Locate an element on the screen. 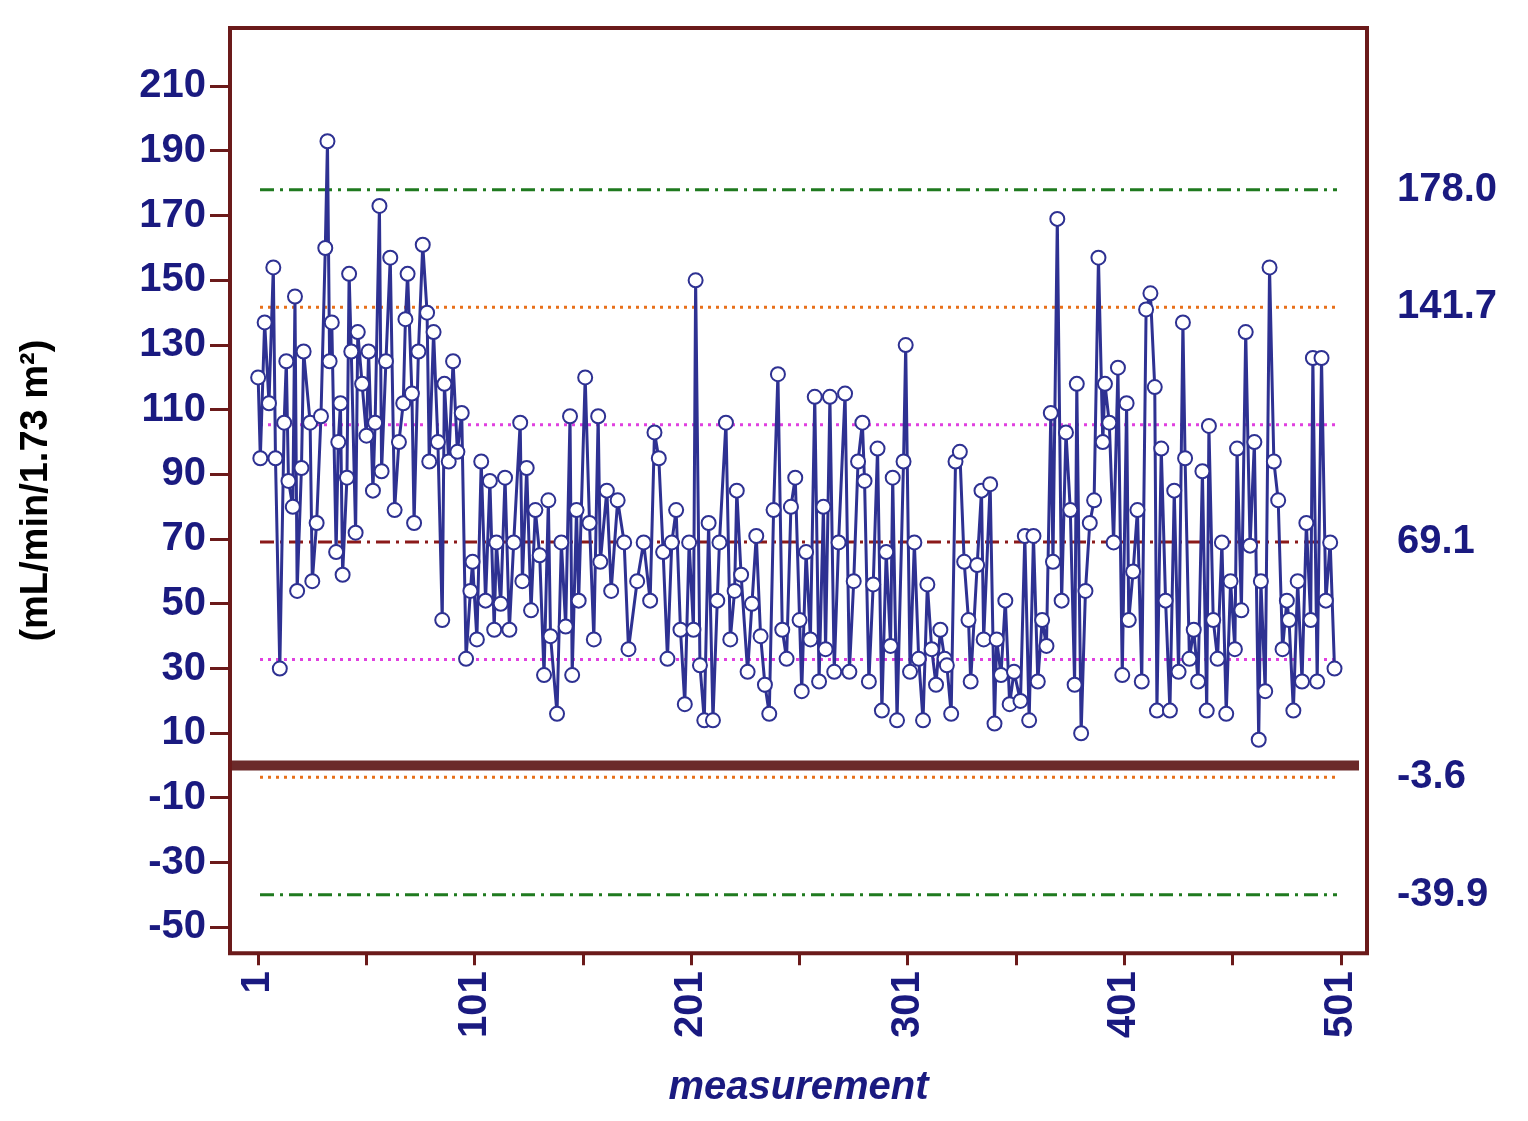 The width and height of the screenshot is (1528, 1121). y-tick-label: -50 is located at coordinates (177, 924).